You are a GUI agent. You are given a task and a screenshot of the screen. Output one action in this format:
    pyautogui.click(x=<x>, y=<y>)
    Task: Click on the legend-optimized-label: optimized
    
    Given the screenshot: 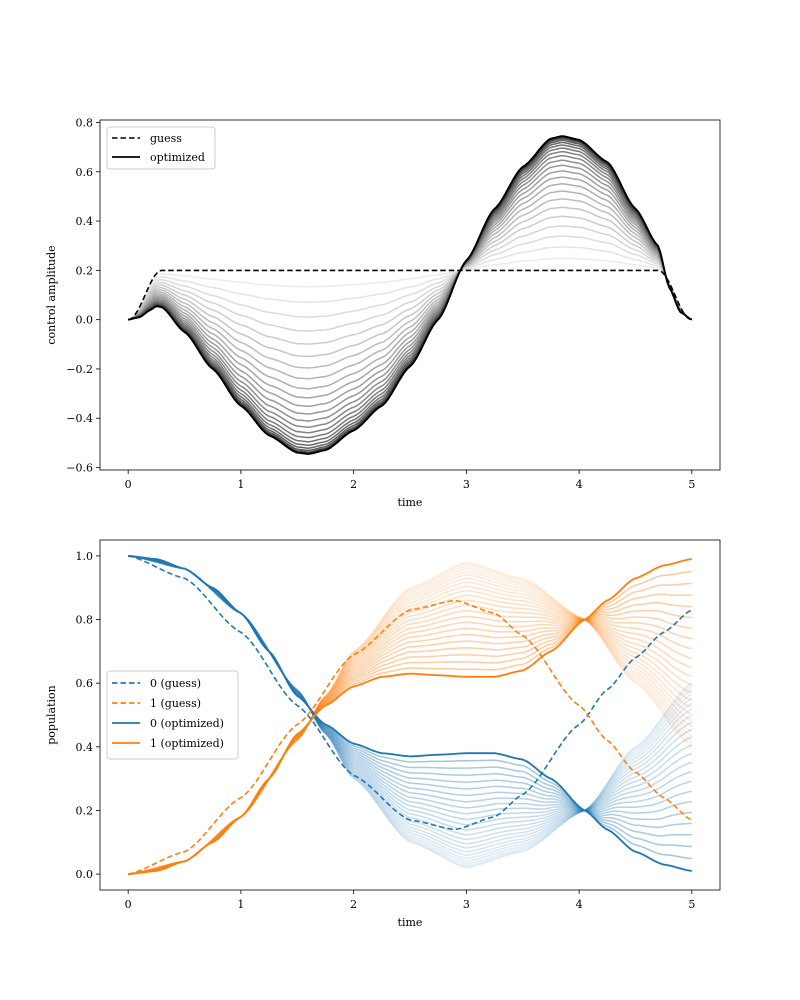 What is the action you would take?
    pyautogui.click(x=177, y=157)
    